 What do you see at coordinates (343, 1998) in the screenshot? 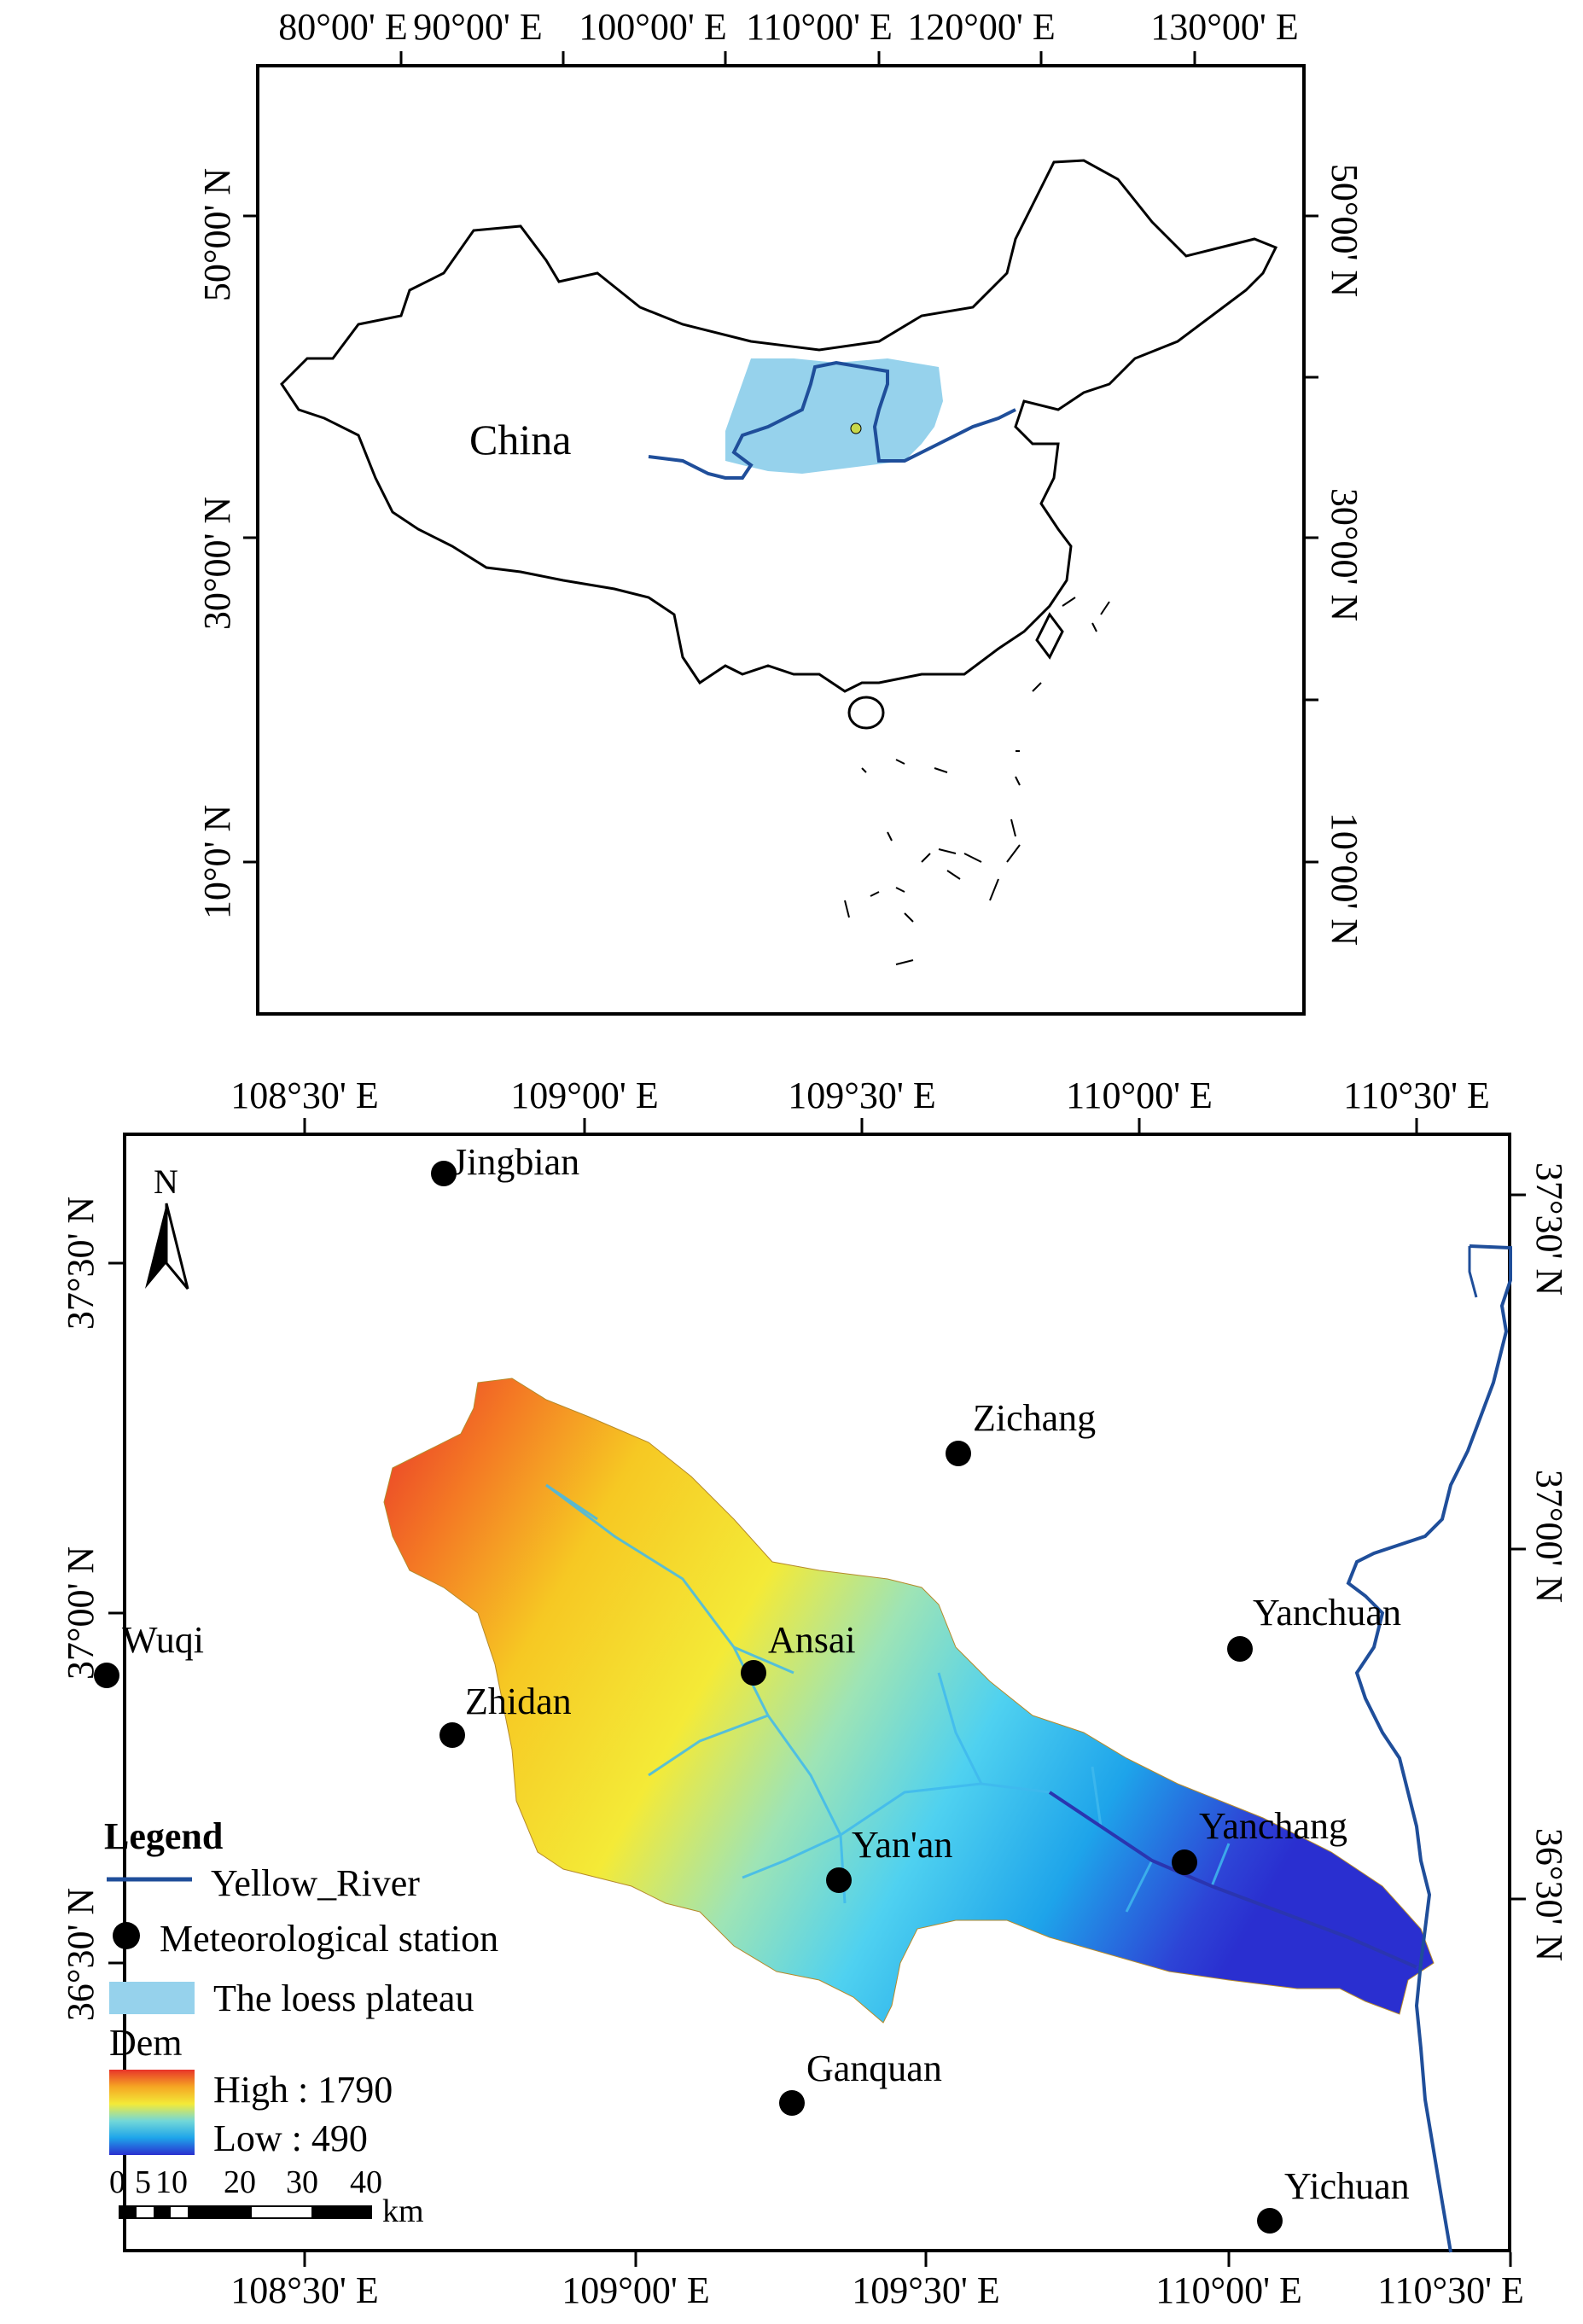
I see `legend-plateau-label: The loess plateau` at bounding box center [343, 1998].